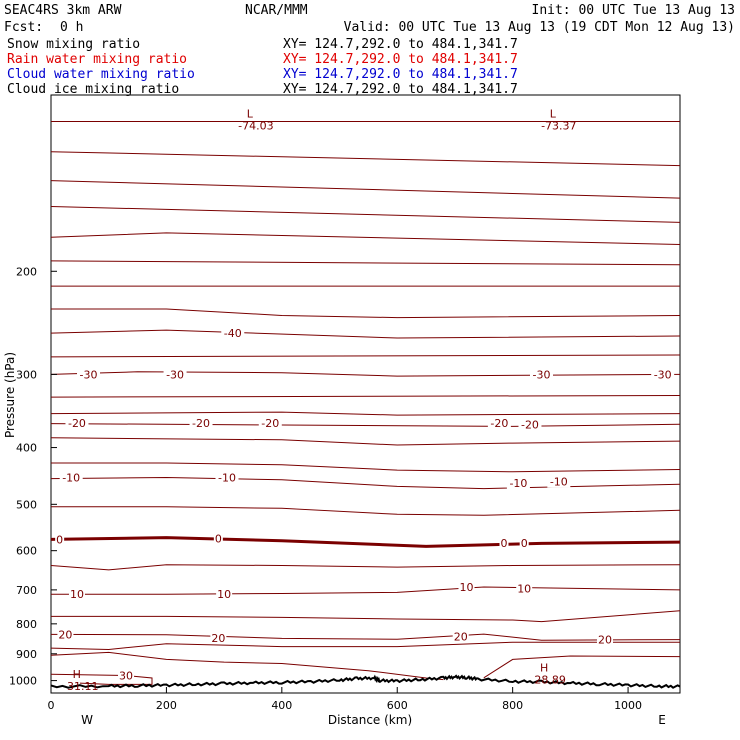  Describe the element at coordinates (23, 27) in the screenshot. I see `fcst-label: Fcst:` at that location.